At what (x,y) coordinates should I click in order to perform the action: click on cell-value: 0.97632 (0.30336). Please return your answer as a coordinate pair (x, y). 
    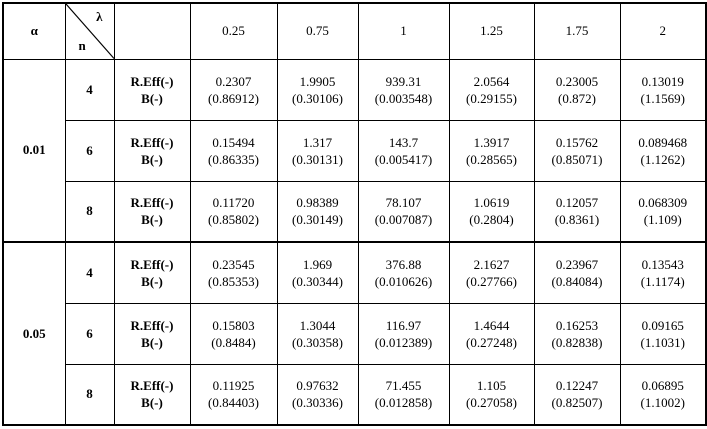
    Looking at the image, I should click on (317, 394).